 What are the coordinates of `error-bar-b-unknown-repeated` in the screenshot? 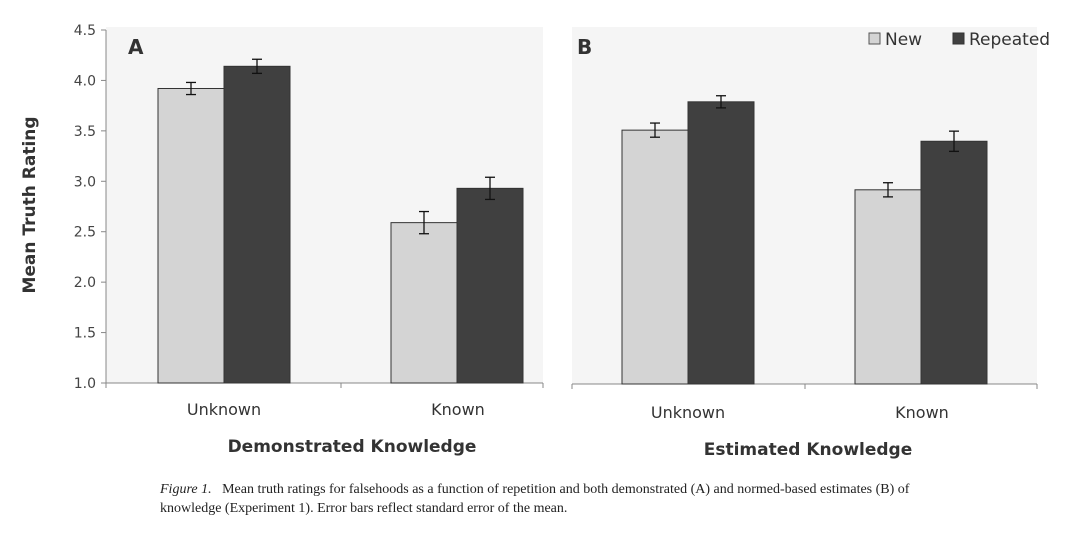 It's located at (721, 102).